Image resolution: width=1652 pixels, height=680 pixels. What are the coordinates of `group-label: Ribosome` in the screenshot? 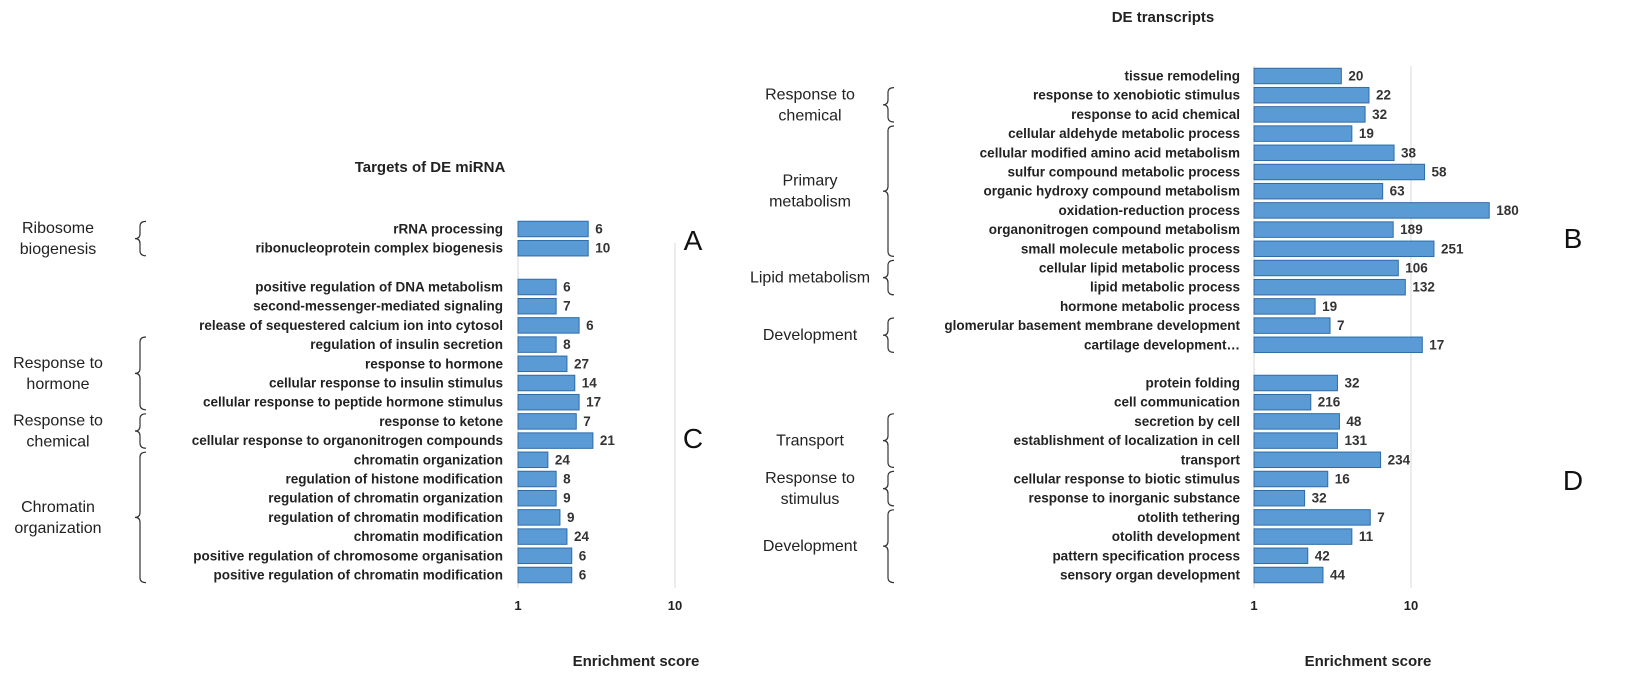 It's located at (58, 228).